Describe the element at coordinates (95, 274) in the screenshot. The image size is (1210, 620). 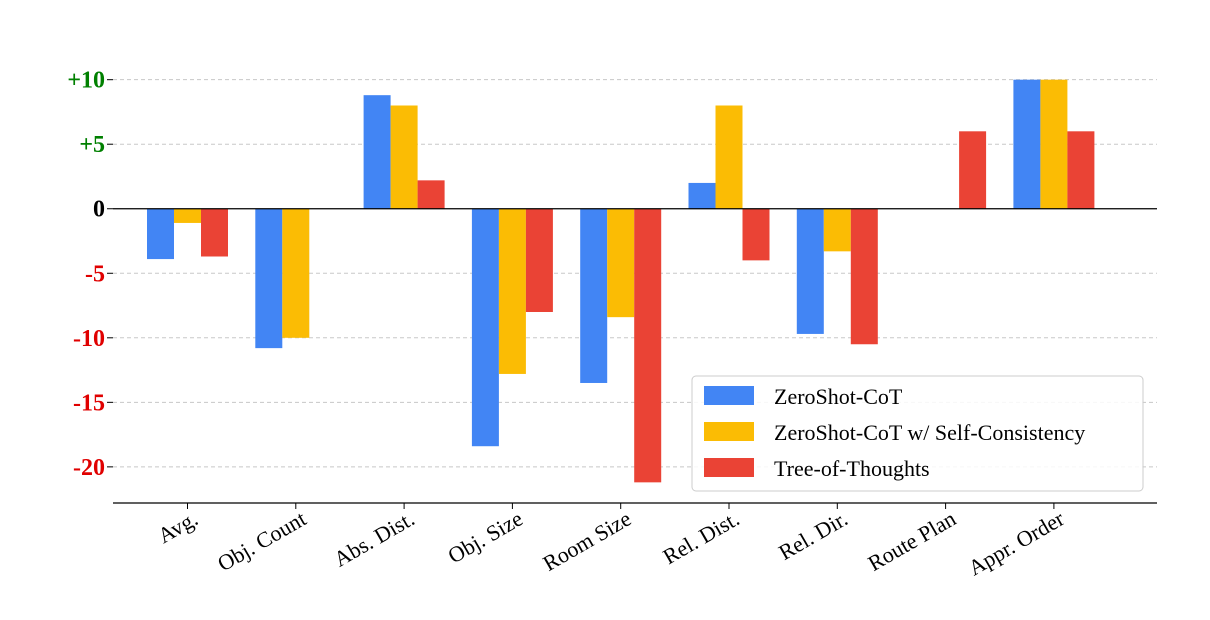
I see `y-tick-label: -5` at that location.